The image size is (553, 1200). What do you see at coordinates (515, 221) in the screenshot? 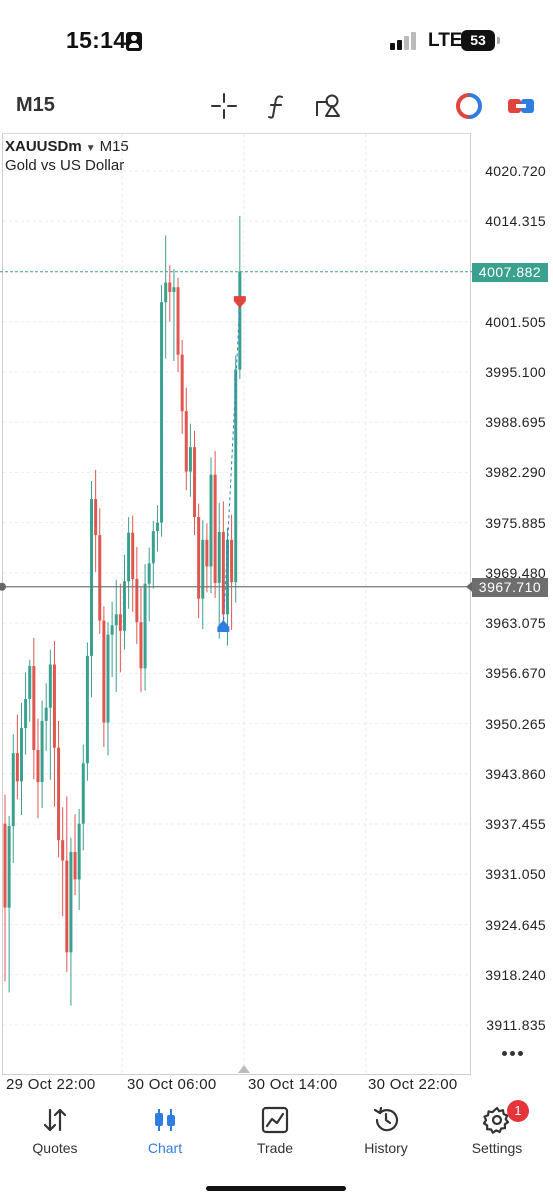
I see `price-axis-label: 4014.315` at bounding box center [515, 221].